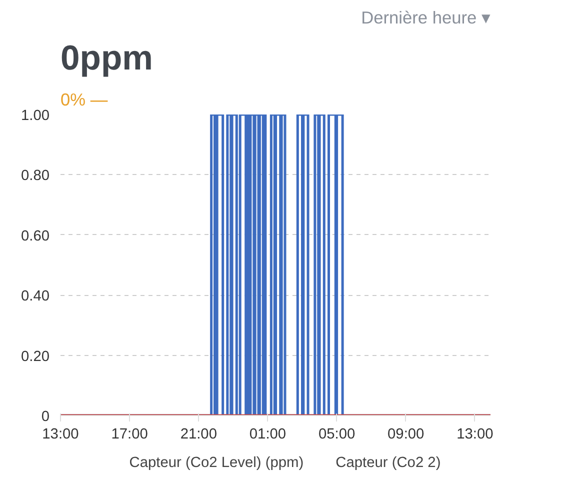 Image resolution: width=561 pixels, height=500 pixels. What do you see at coordinates (45, 417) in the screenshot?
I see `y-tick-label: 0` at bounding box center [45, 417].